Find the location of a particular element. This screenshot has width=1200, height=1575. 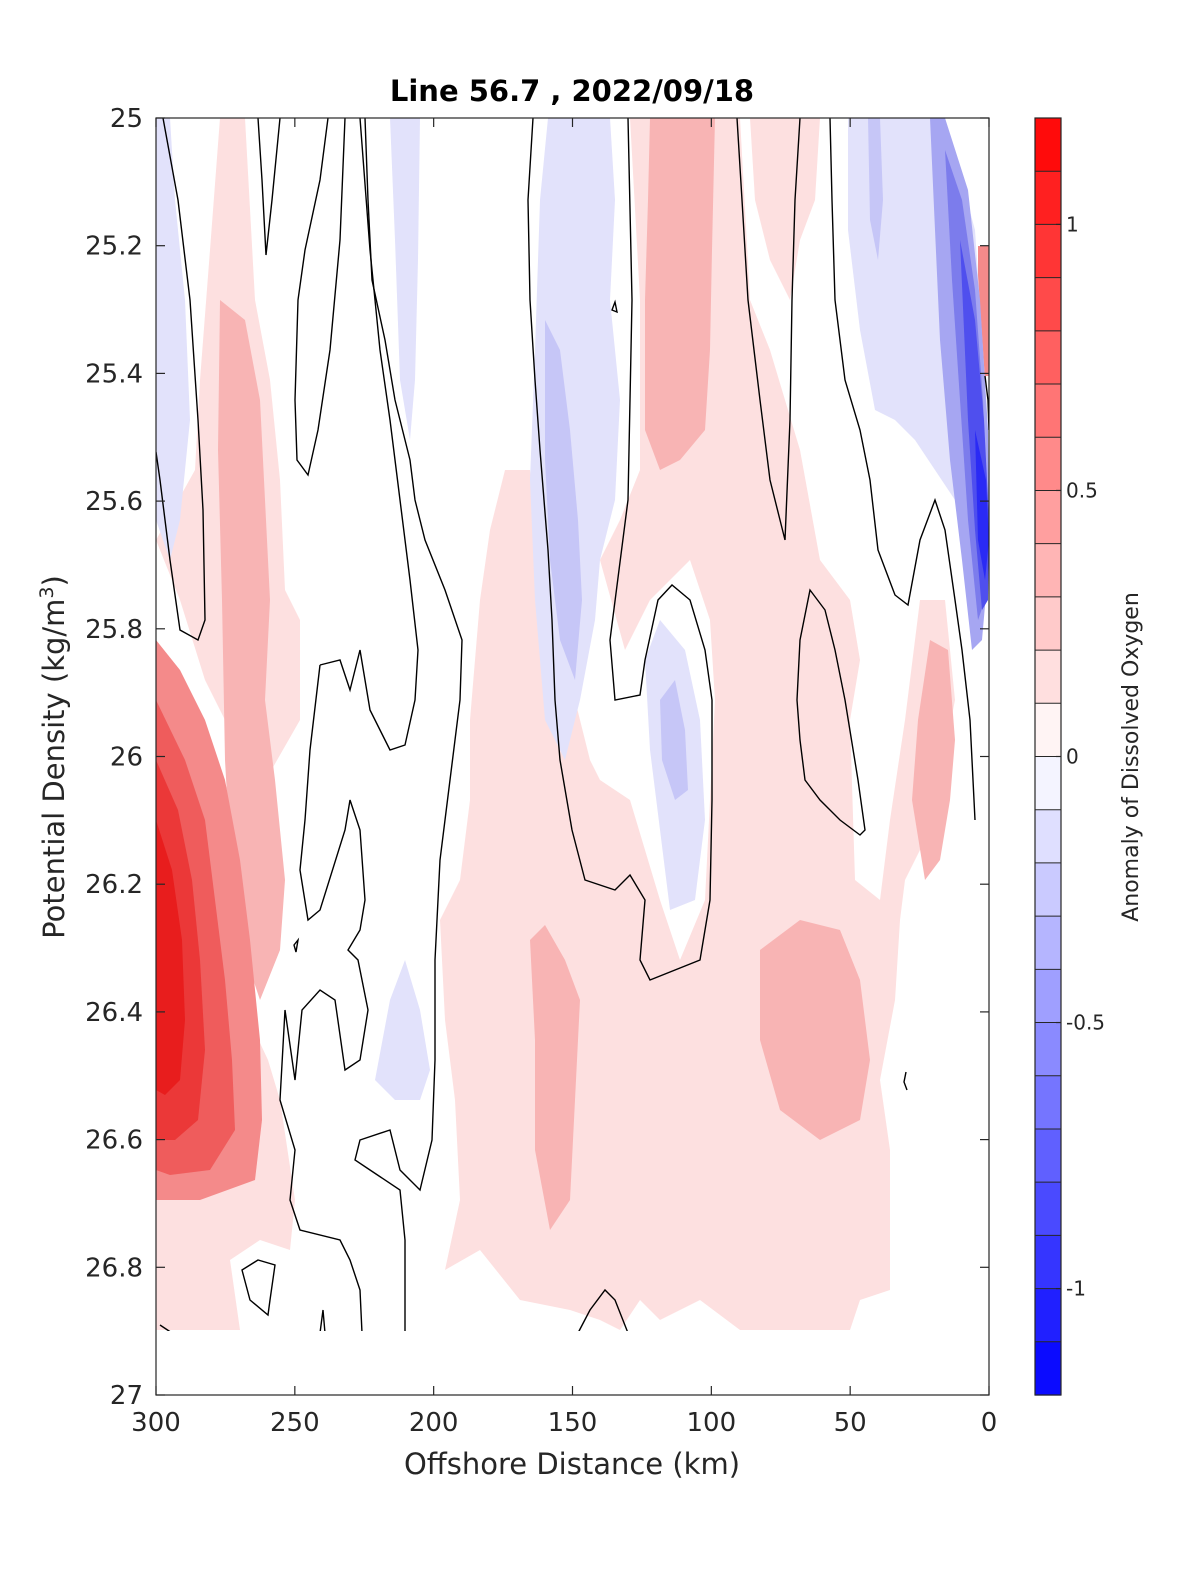

y-tick-label-27: 27 is located at coordinates (126, 1396).